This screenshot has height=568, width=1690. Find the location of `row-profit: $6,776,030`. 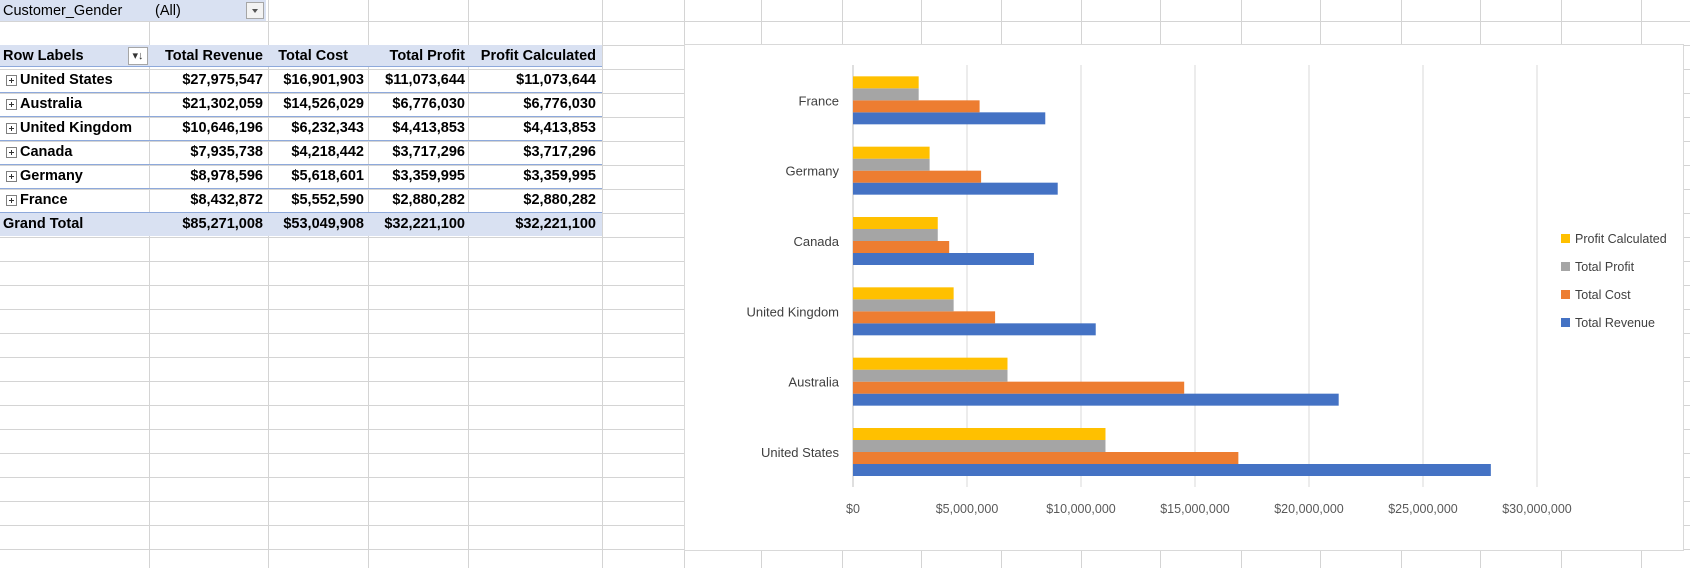

row-profit: $6,776,030 is located at coordinates (428, 104).